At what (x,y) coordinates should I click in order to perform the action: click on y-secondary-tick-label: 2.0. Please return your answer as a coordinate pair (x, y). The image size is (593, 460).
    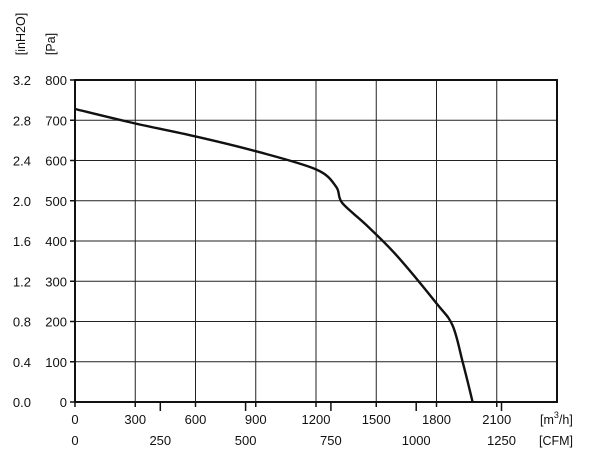
    Looking at the image, I should click on (22, 201).